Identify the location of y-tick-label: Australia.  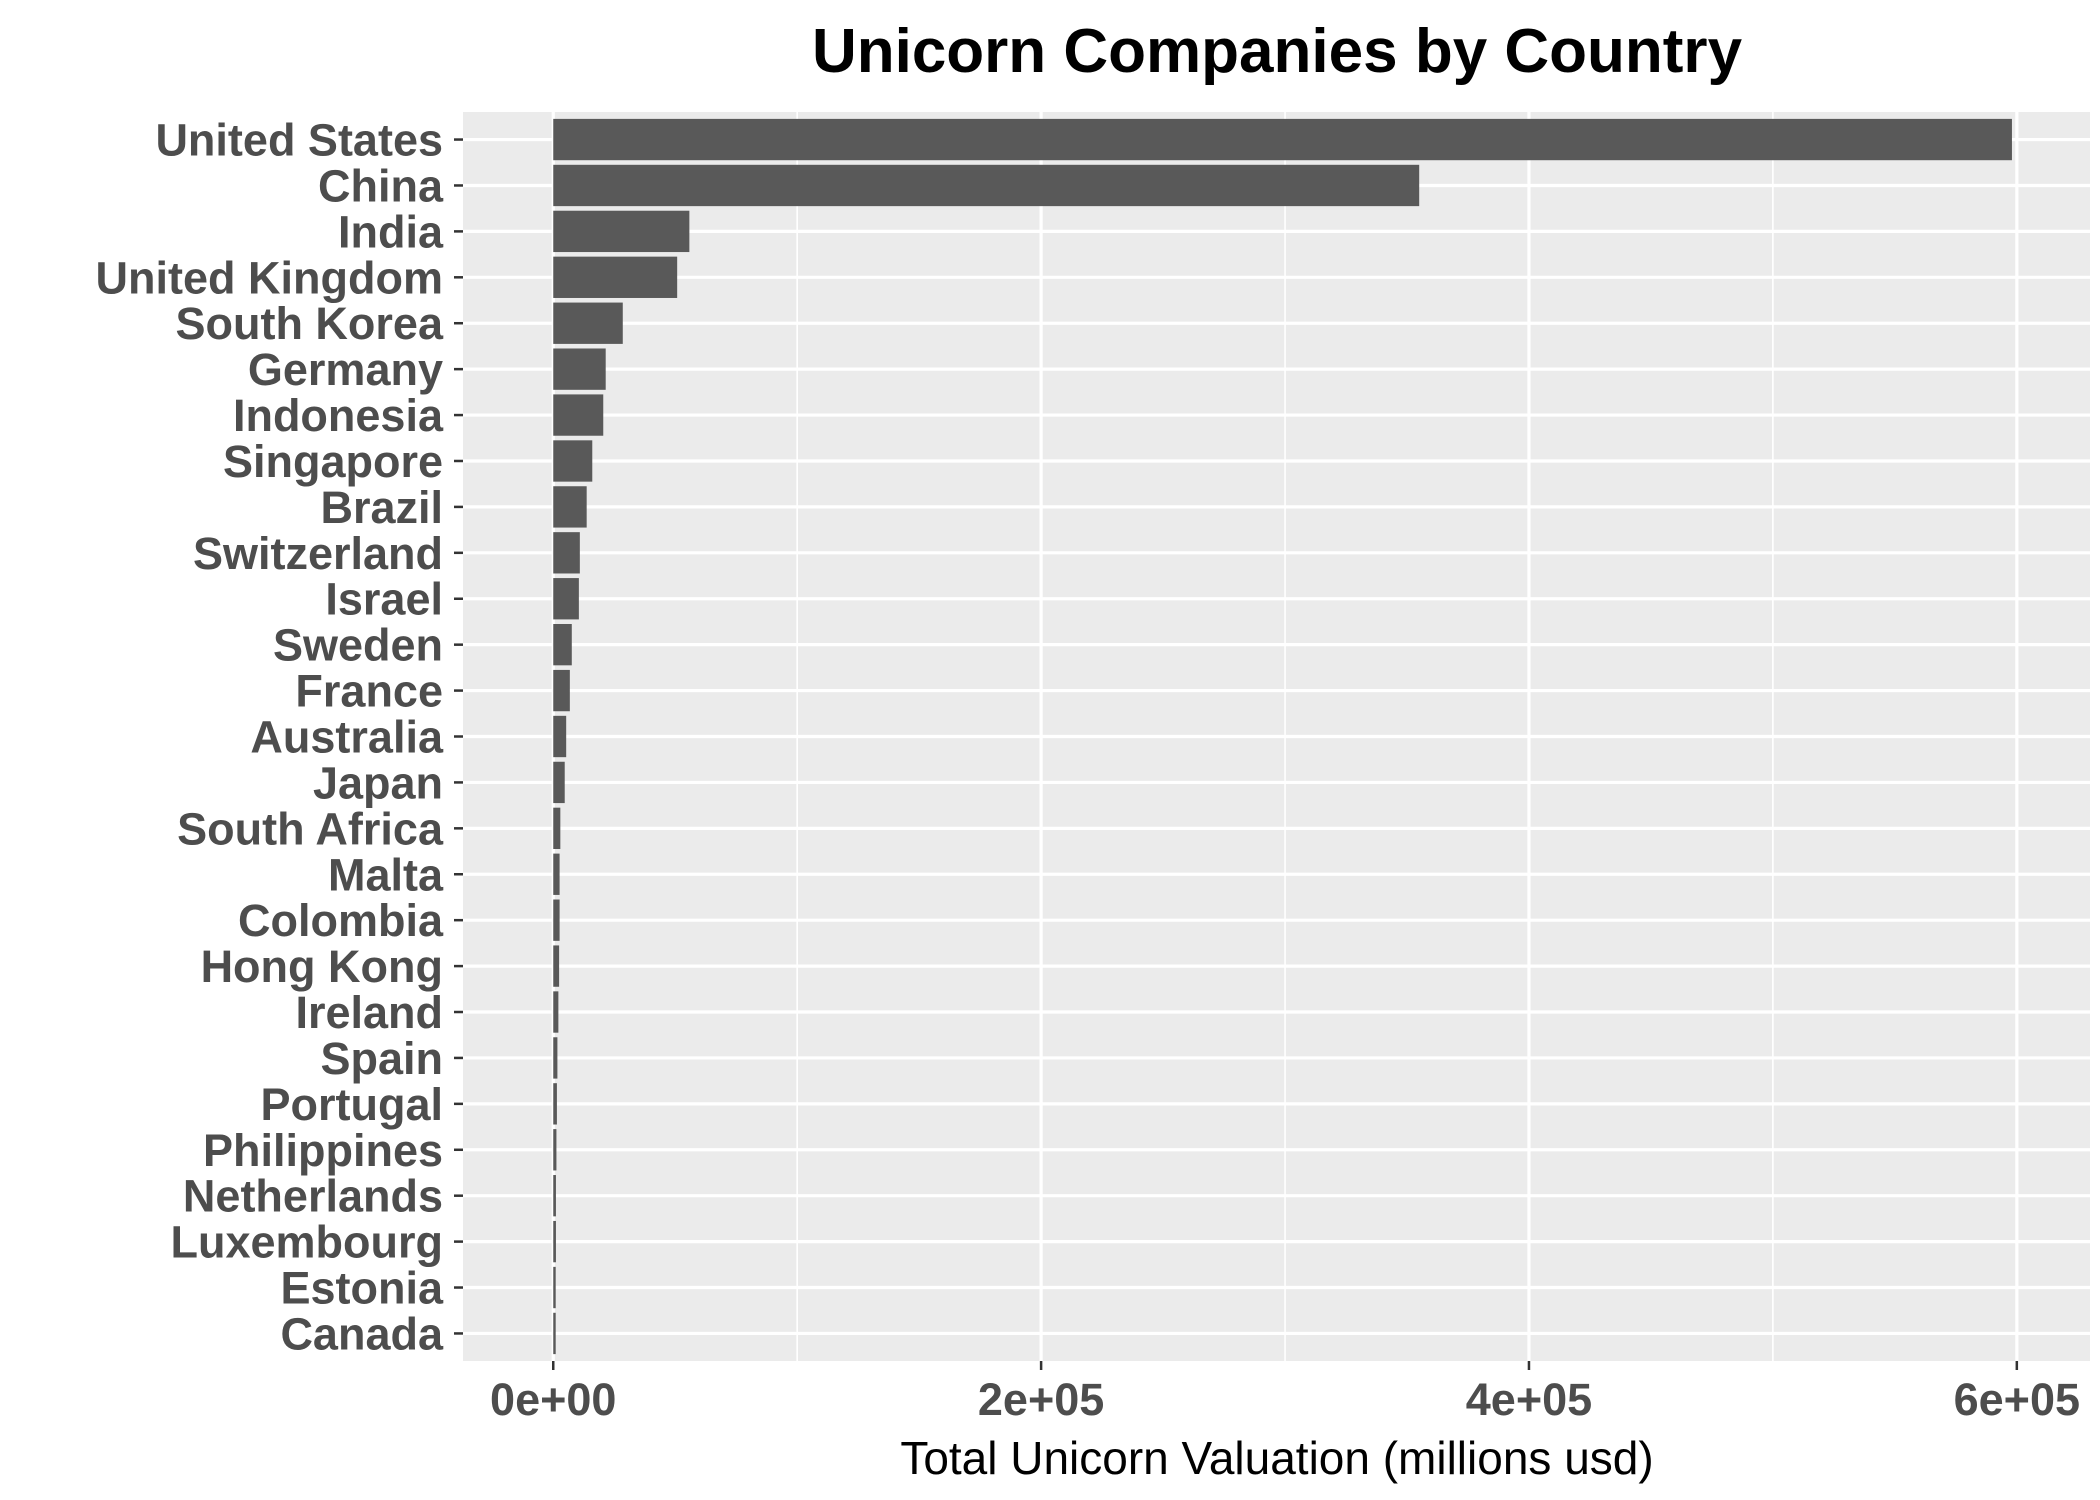
(347, 737).